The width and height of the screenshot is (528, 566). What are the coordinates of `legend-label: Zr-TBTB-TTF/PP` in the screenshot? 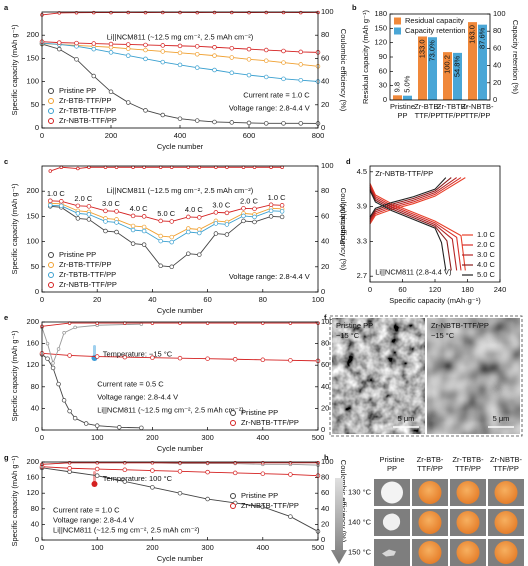 It's located at (87, 110).